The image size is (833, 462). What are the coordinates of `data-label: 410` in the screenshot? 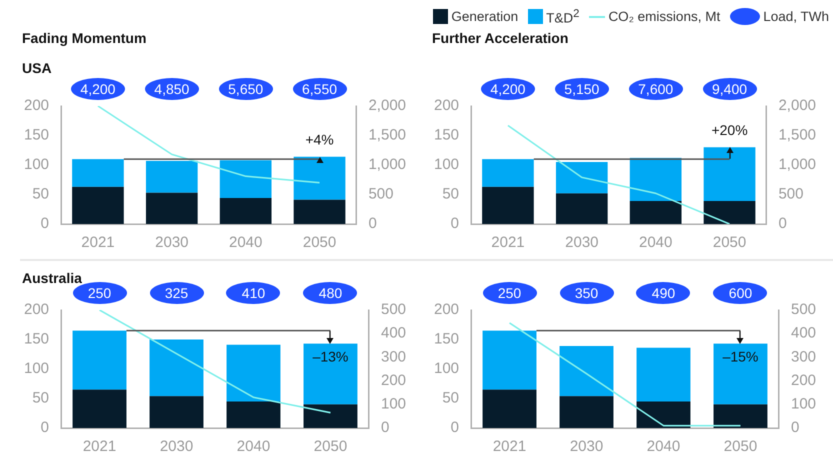 It's located at (253, 293).